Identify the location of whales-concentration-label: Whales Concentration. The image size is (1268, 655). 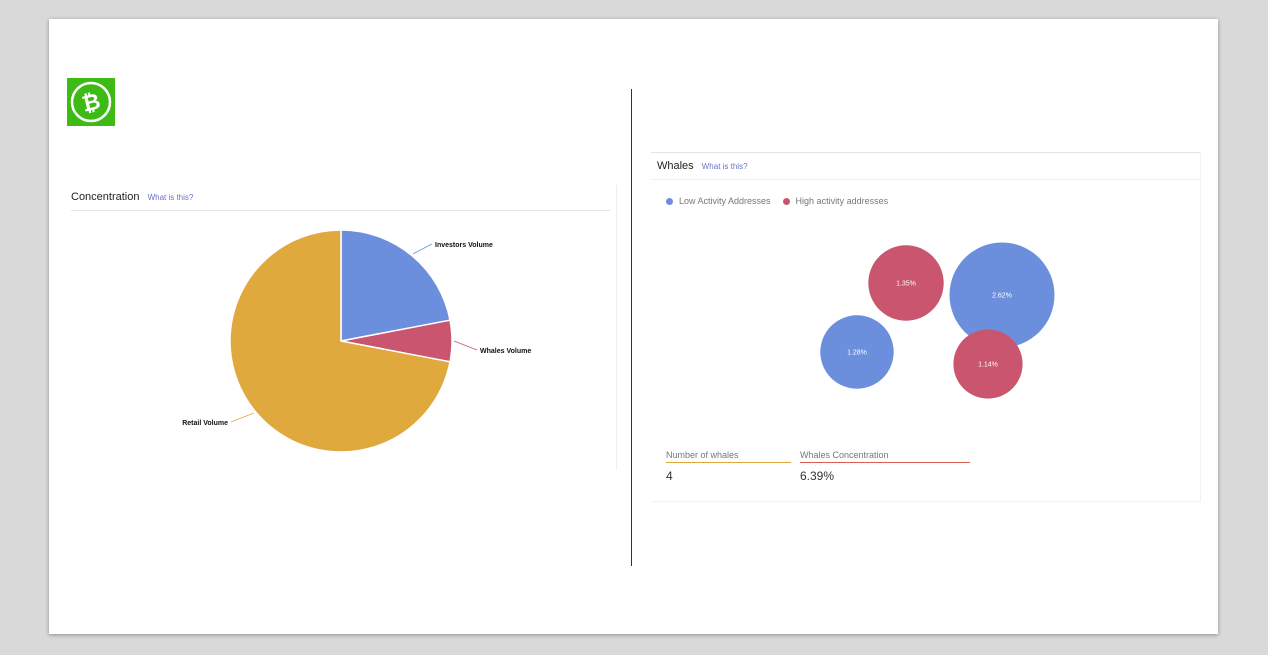
(885, 456).